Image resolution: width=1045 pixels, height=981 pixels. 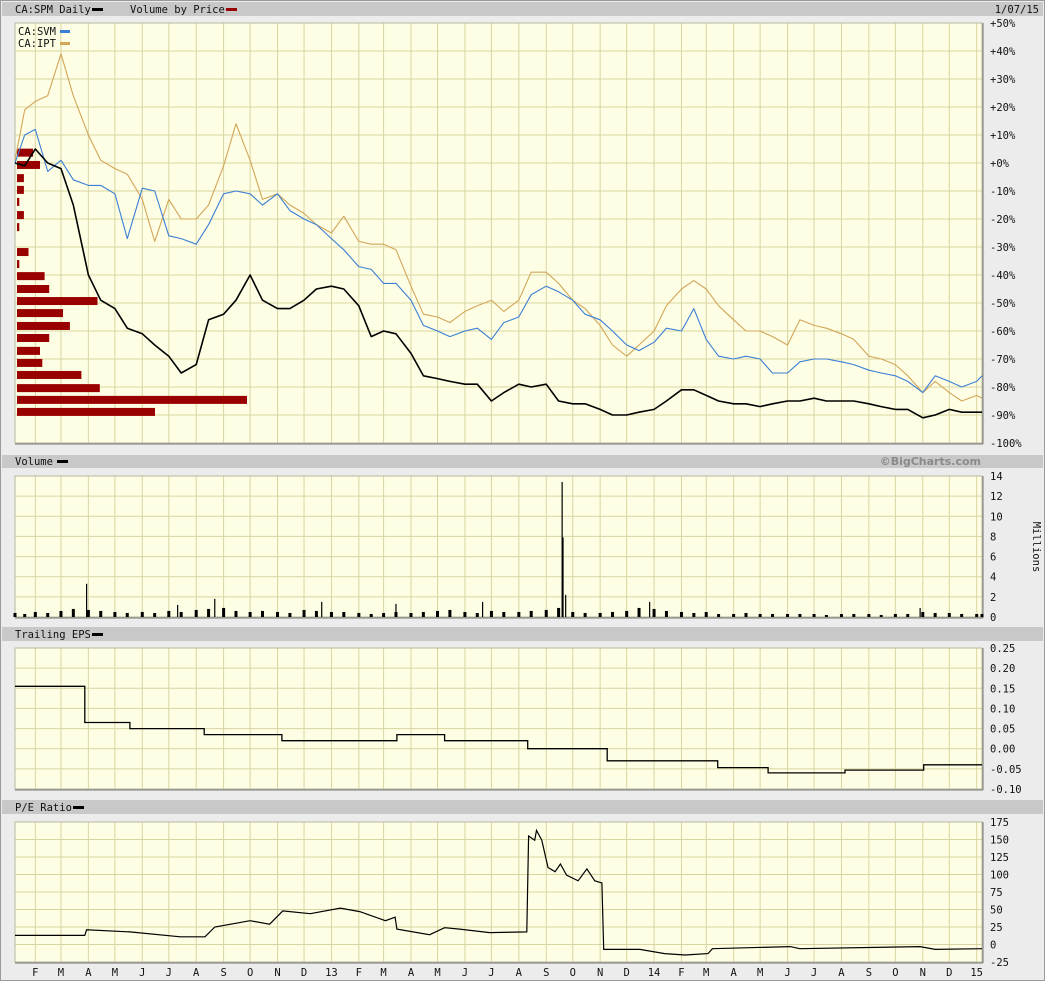 What do you see at coordinates (996, 517) in the screenshot?
I see `volume-ytick-label: 10` at bounding box center [996, 517].